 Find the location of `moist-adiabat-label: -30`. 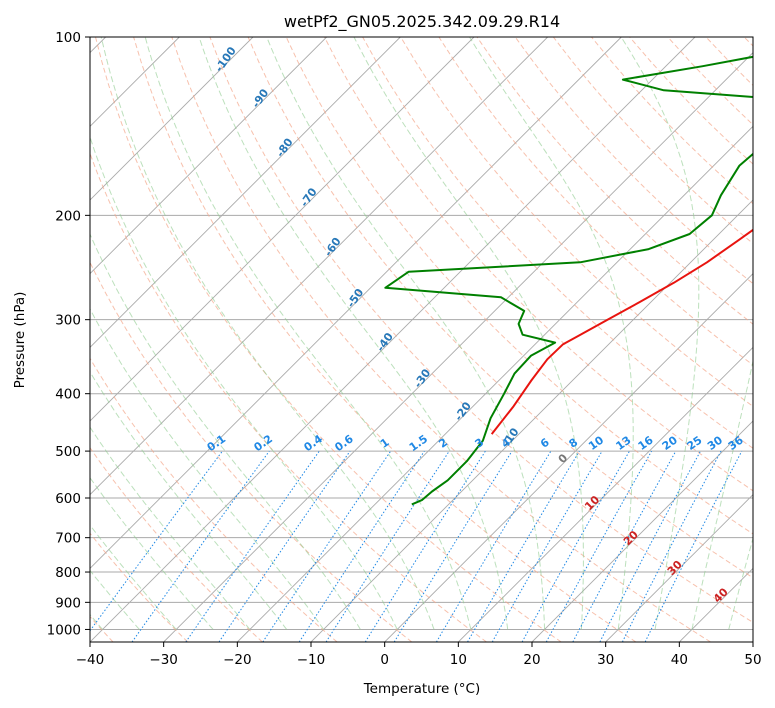

moist-adiabat-label: -30 is located at coordinates (422, 378).